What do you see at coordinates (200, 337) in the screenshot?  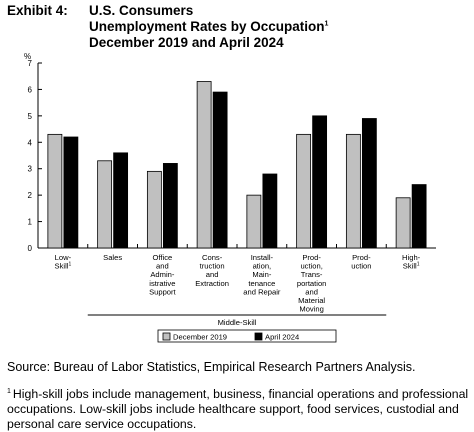 I see `legend-label: December 2019` at bounding box center [200, 337].